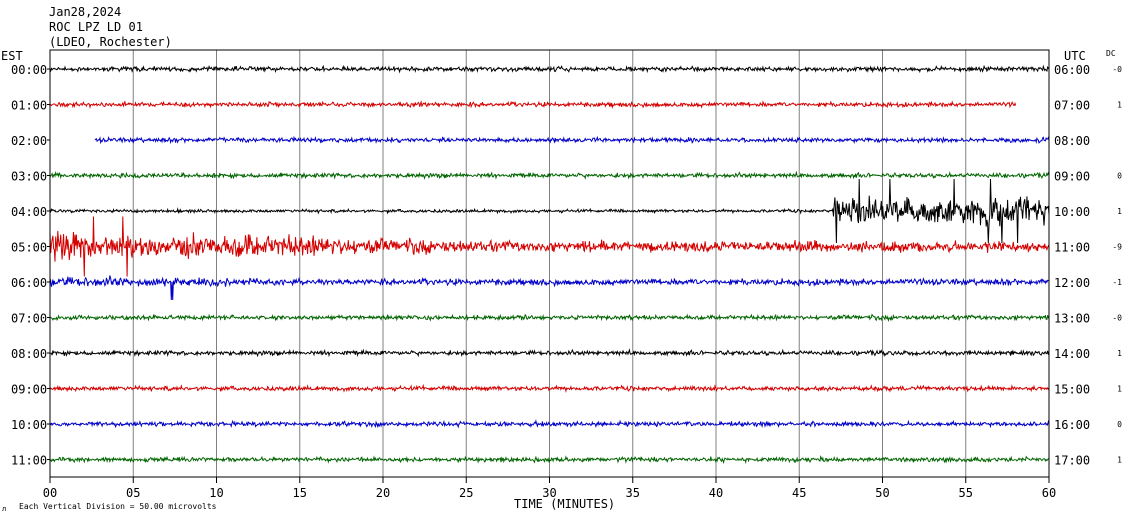 This screenshot has height=519, width=1130. I want to click on row-label-est: 07:00, so click(29, 319).